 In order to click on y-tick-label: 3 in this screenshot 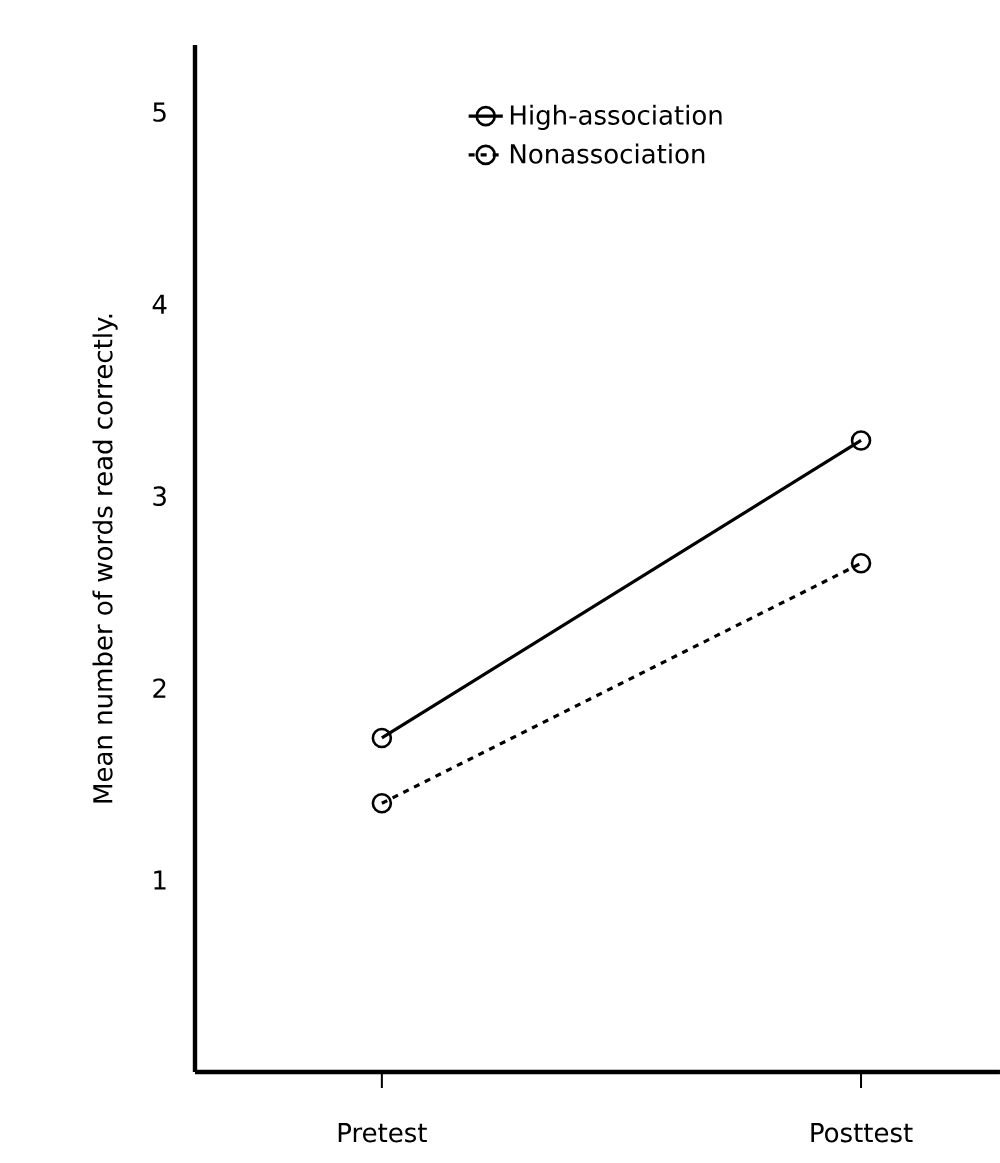, I will do `click(159, 496)`.